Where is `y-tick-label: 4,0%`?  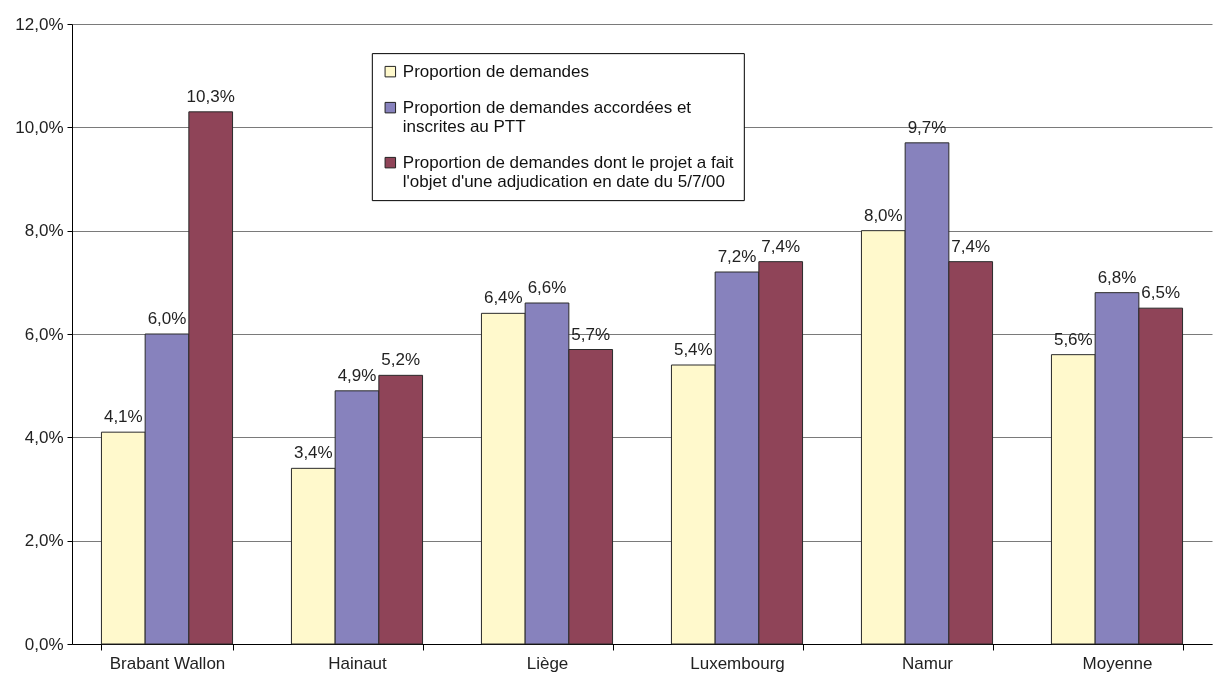
y-tick-label: 4,0% is located at coordinates (44, 437).